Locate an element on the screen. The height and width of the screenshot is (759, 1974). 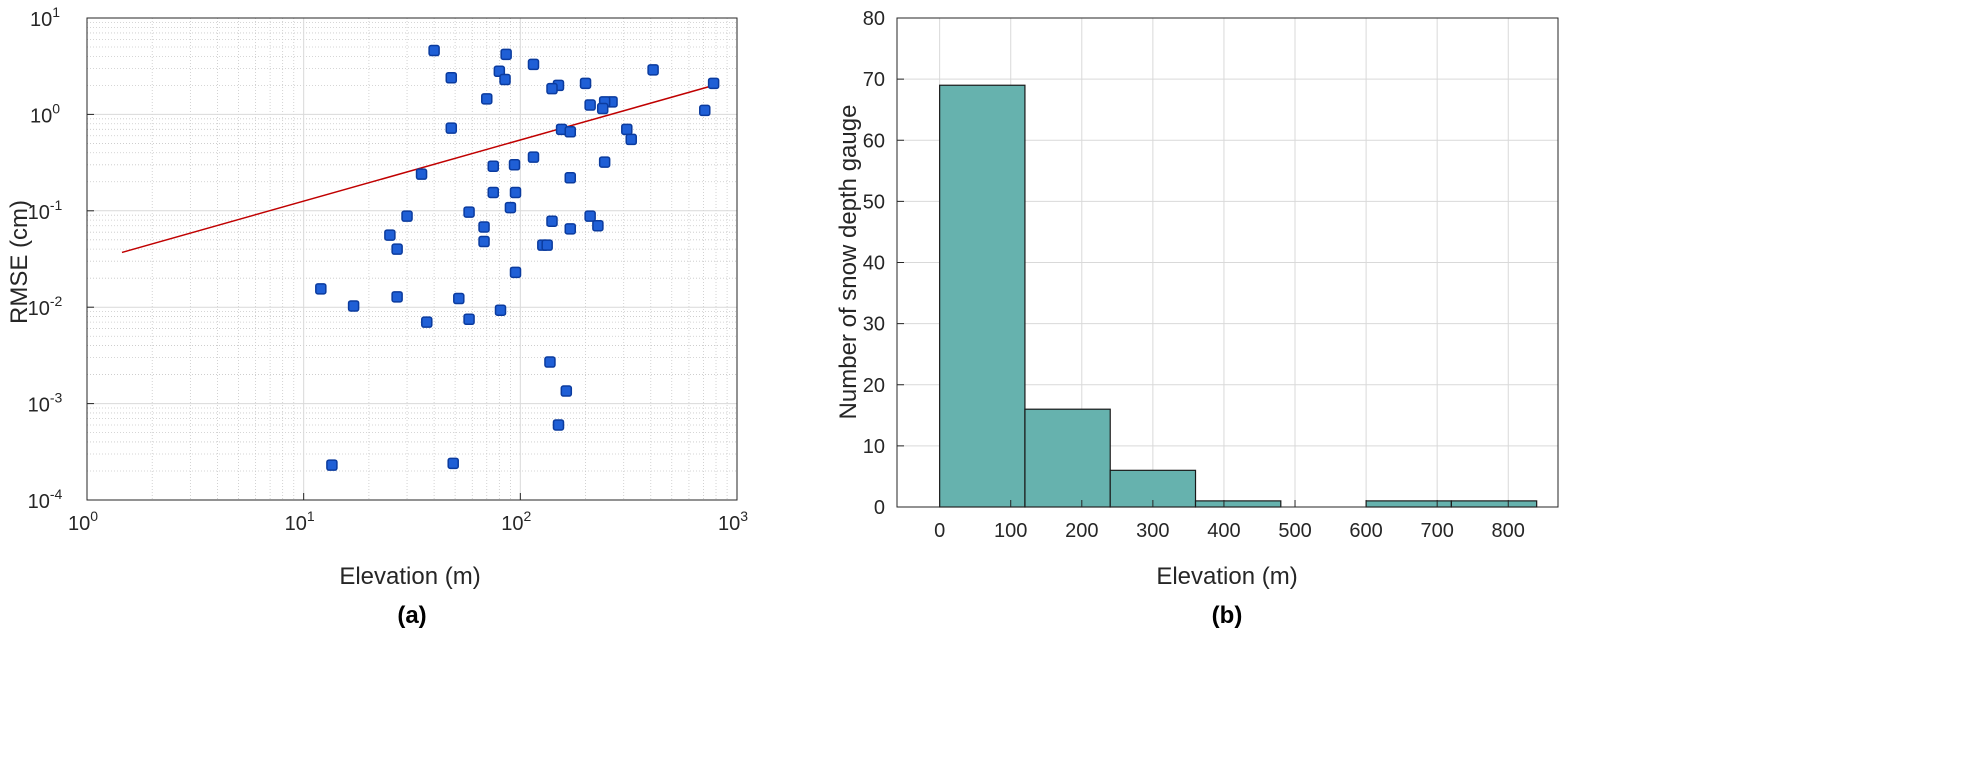
x-tick-label: 400 is located at coordinates (1223, 531).